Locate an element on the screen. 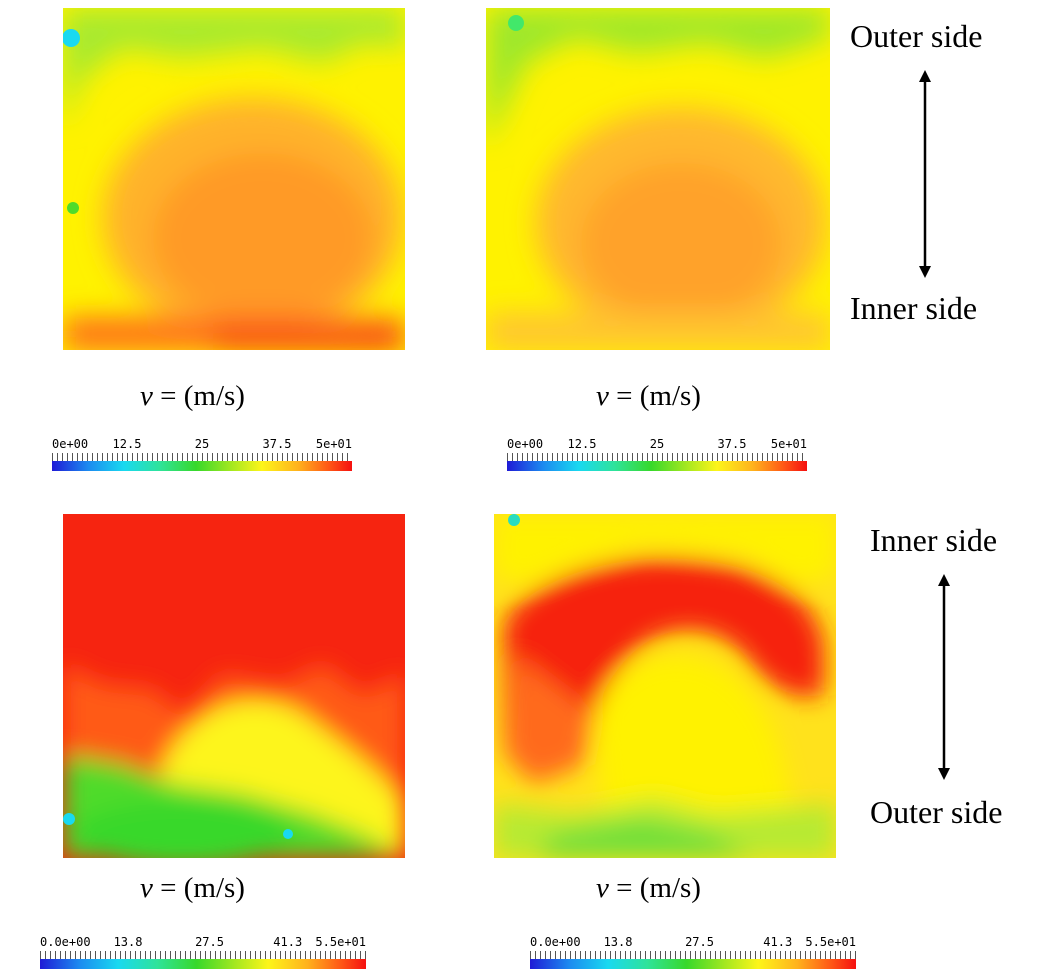 The height and width of the screenshot is (973, 1046). velocity-label-bottom-left: v = (m/s) is located at coordinates (192, 888).